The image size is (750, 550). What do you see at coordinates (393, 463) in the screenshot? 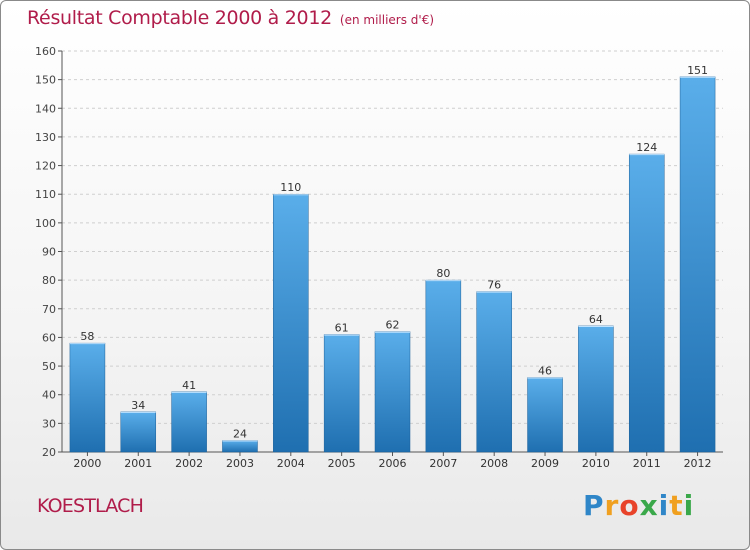
I see `x-tick-label: 2006` at bounding box center [393, 463].